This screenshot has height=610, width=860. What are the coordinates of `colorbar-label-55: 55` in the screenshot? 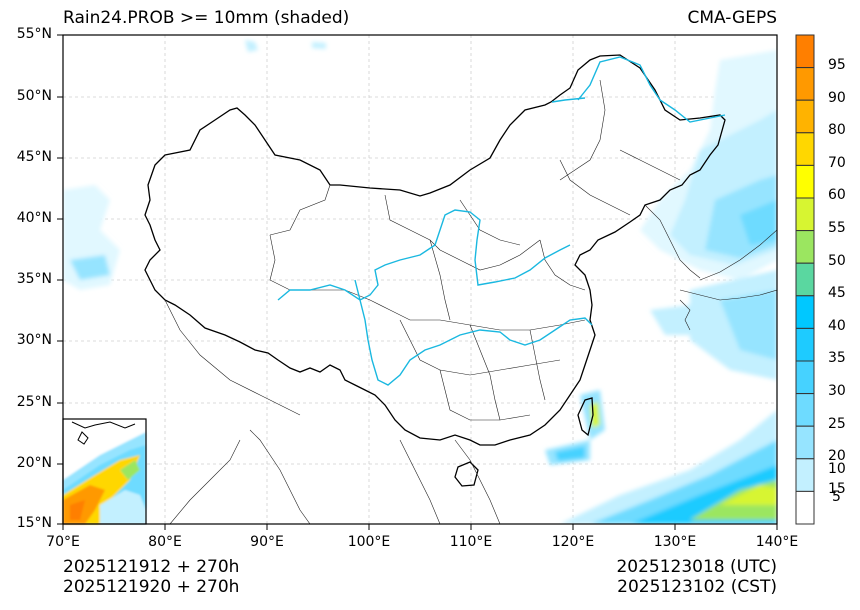 It's located at (837, 228).